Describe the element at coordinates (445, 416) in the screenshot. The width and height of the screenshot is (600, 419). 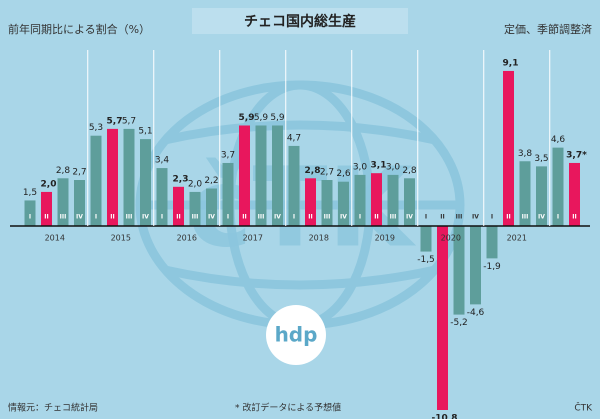
I see `value-label: -10,8` at that location.